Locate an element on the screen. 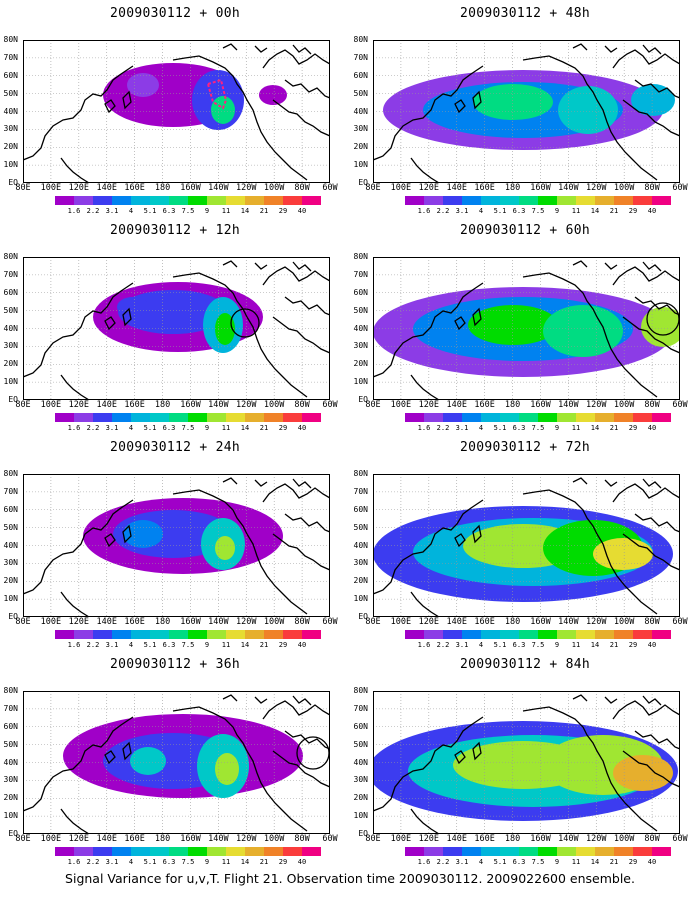 This screenshot has width=700, height=900. longitude-label: 140W is located at coordinates (568, 622).